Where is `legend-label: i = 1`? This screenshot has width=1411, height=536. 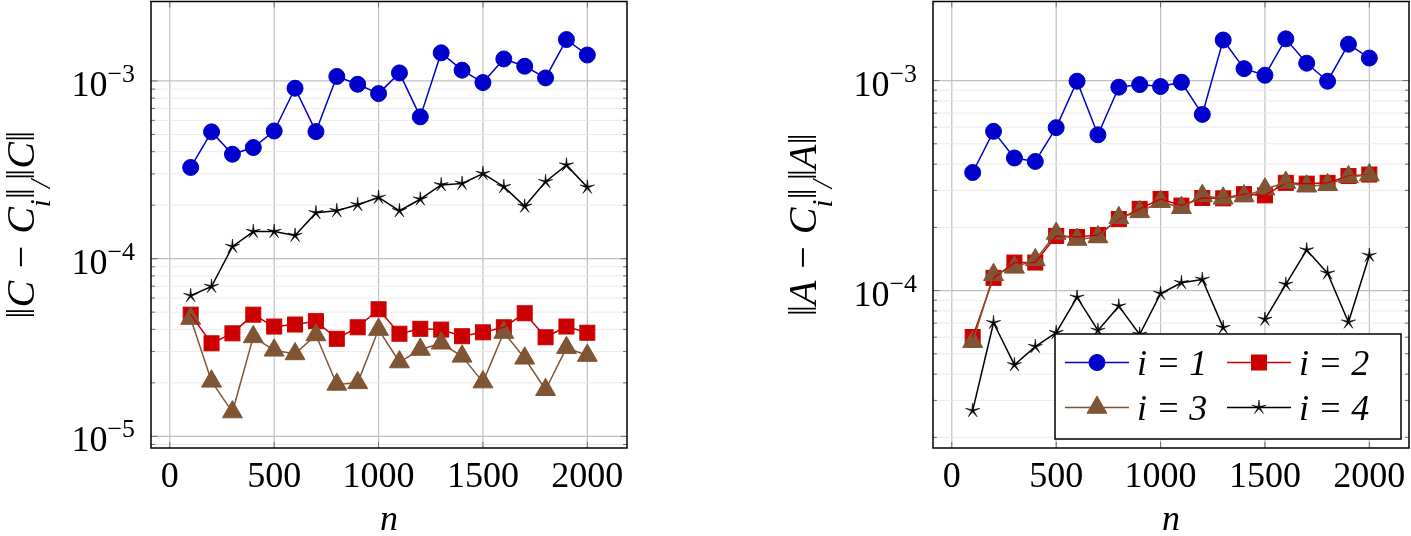 legend-label: i = 1 is located at coordinates (1172, 362).